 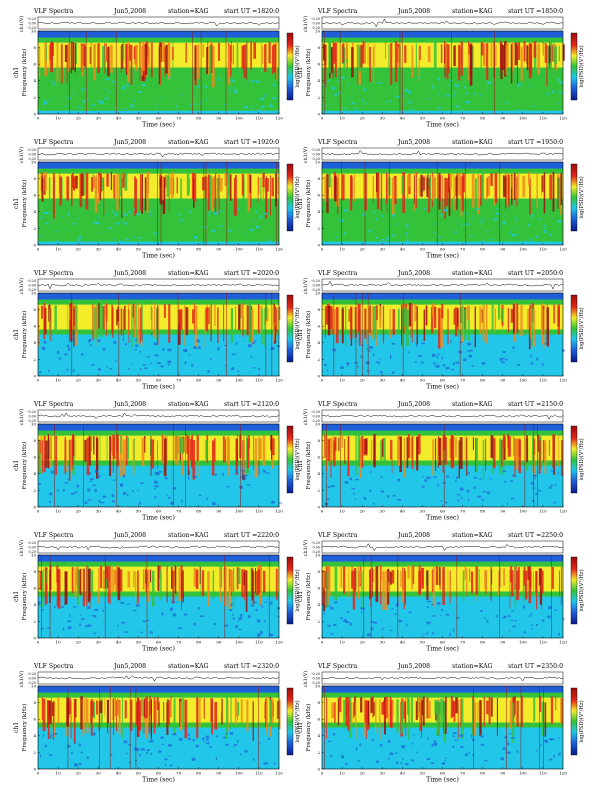 I want to click on amplitude-frame, so click(x=158, y=416).